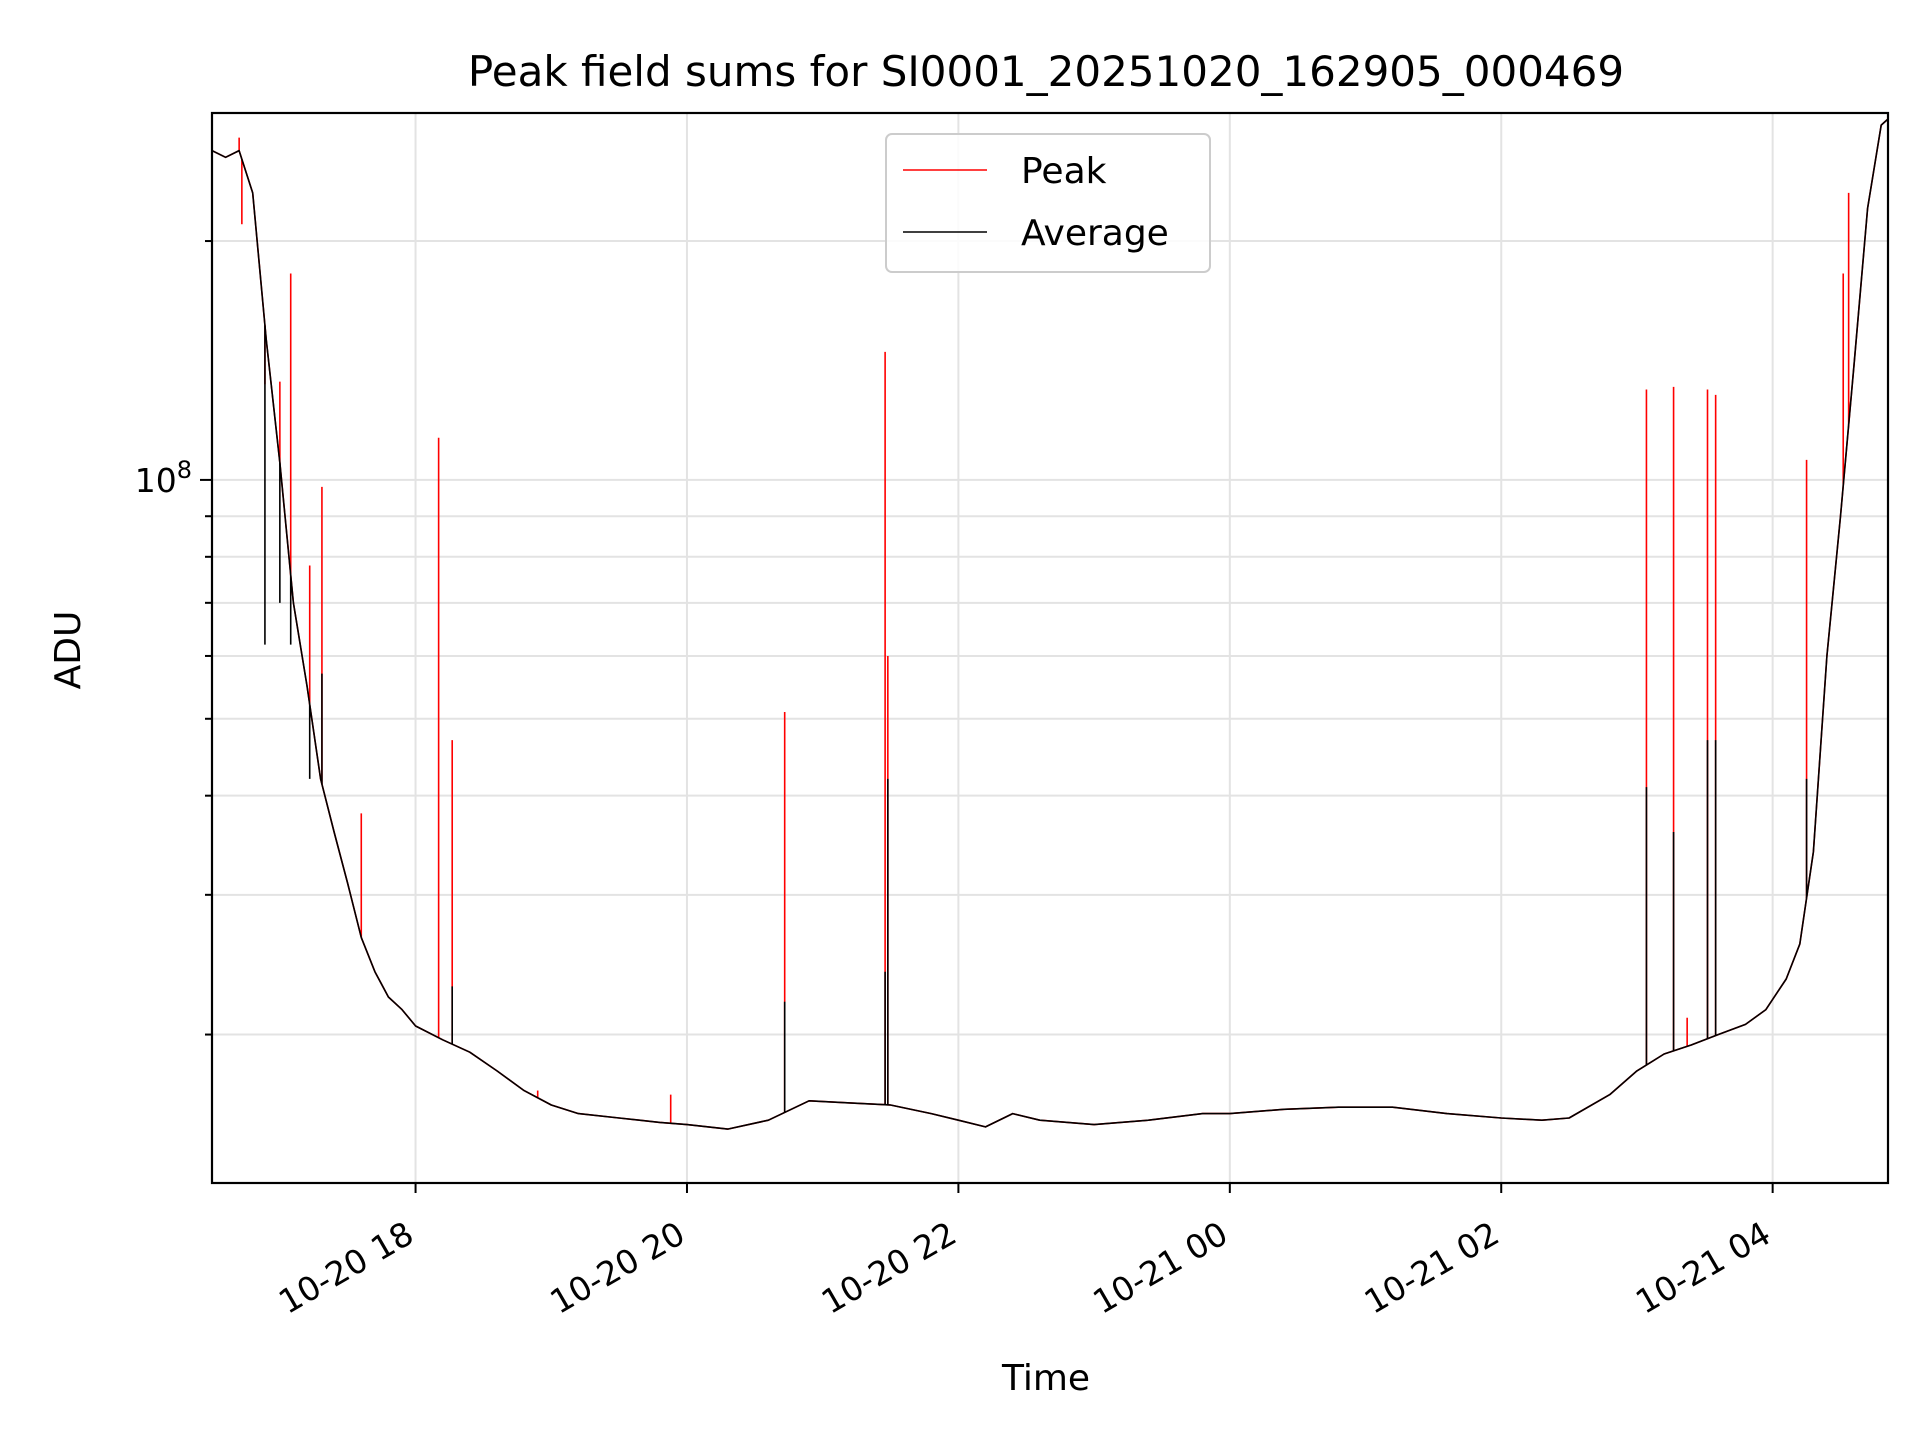  I want to click on y-axis-label: ADU, so click(68, 650).